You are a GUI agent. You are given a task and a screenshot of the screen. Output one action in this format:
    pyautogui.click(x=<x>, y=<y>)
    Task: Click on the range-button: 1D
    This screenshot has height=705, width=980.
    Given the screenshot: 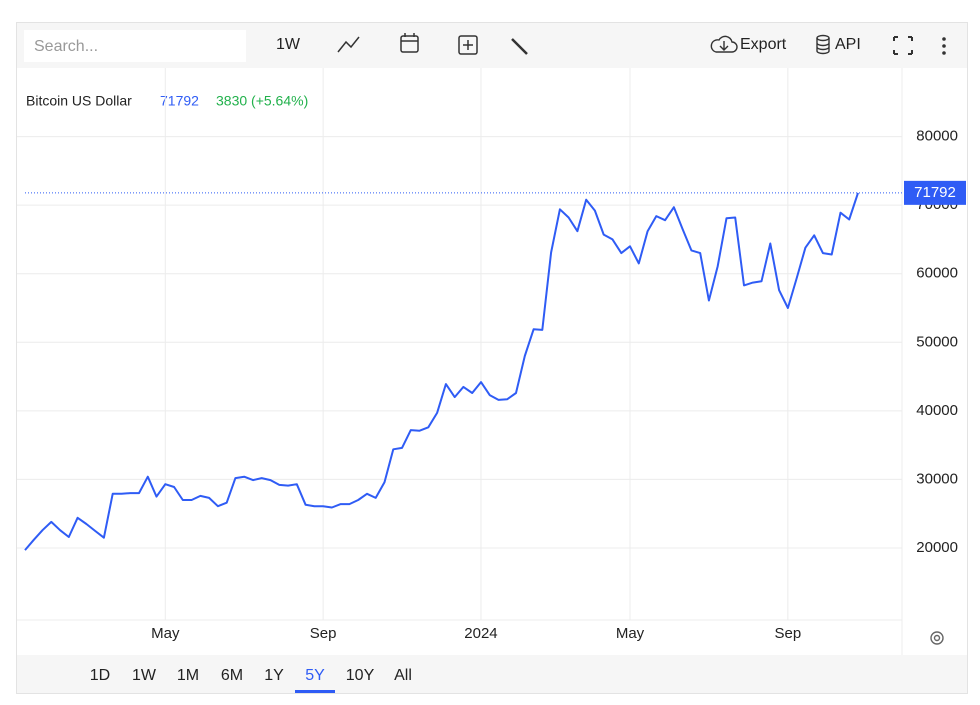 What is the action you would take?
    pyautogui.click(x=100, y=675)
    